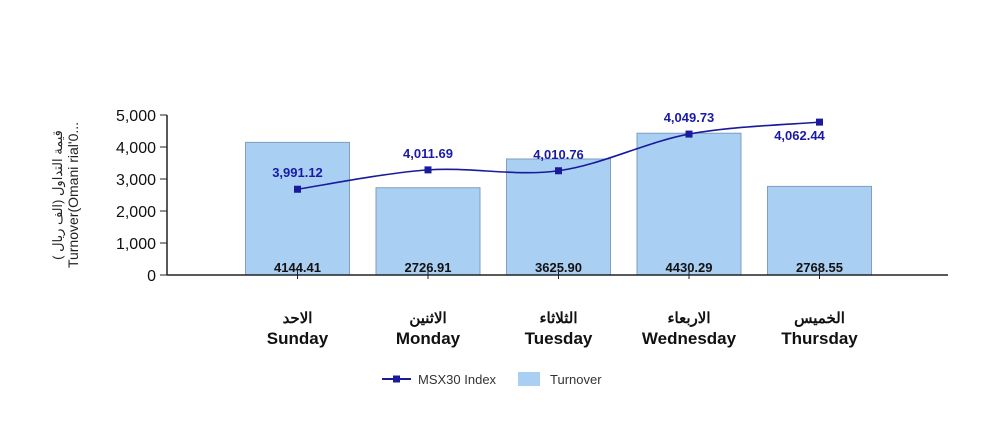  What do you see at coordinates (689, 204) in the screenshot?
I see `bar-wednesday` at bounding box center [689, 204].